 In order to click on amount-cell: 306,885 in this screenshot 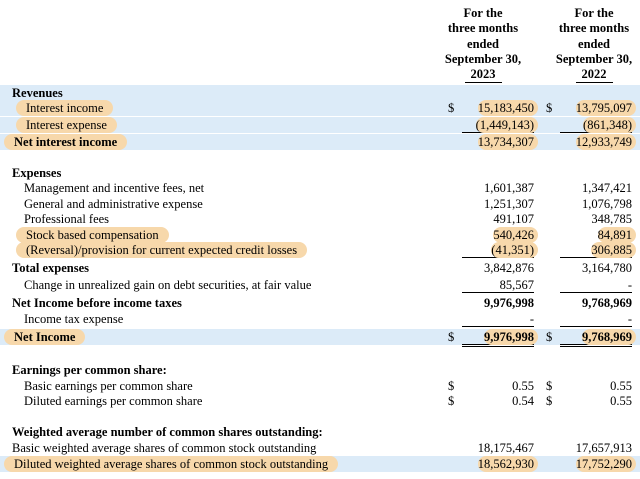, I will do `click(598, 250)`.